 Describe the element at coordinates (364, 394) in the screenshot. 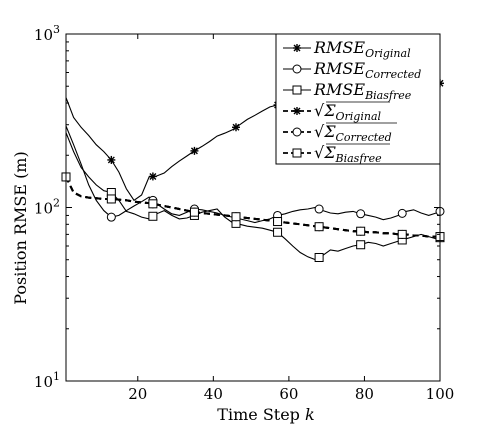

I see `x-tick-label: 80` at that location.